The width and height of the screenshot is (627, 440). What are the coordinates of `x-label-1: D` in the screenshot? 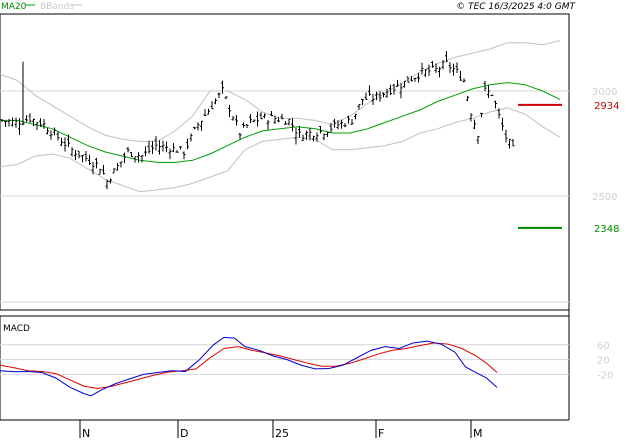 It's located at (184, 433).